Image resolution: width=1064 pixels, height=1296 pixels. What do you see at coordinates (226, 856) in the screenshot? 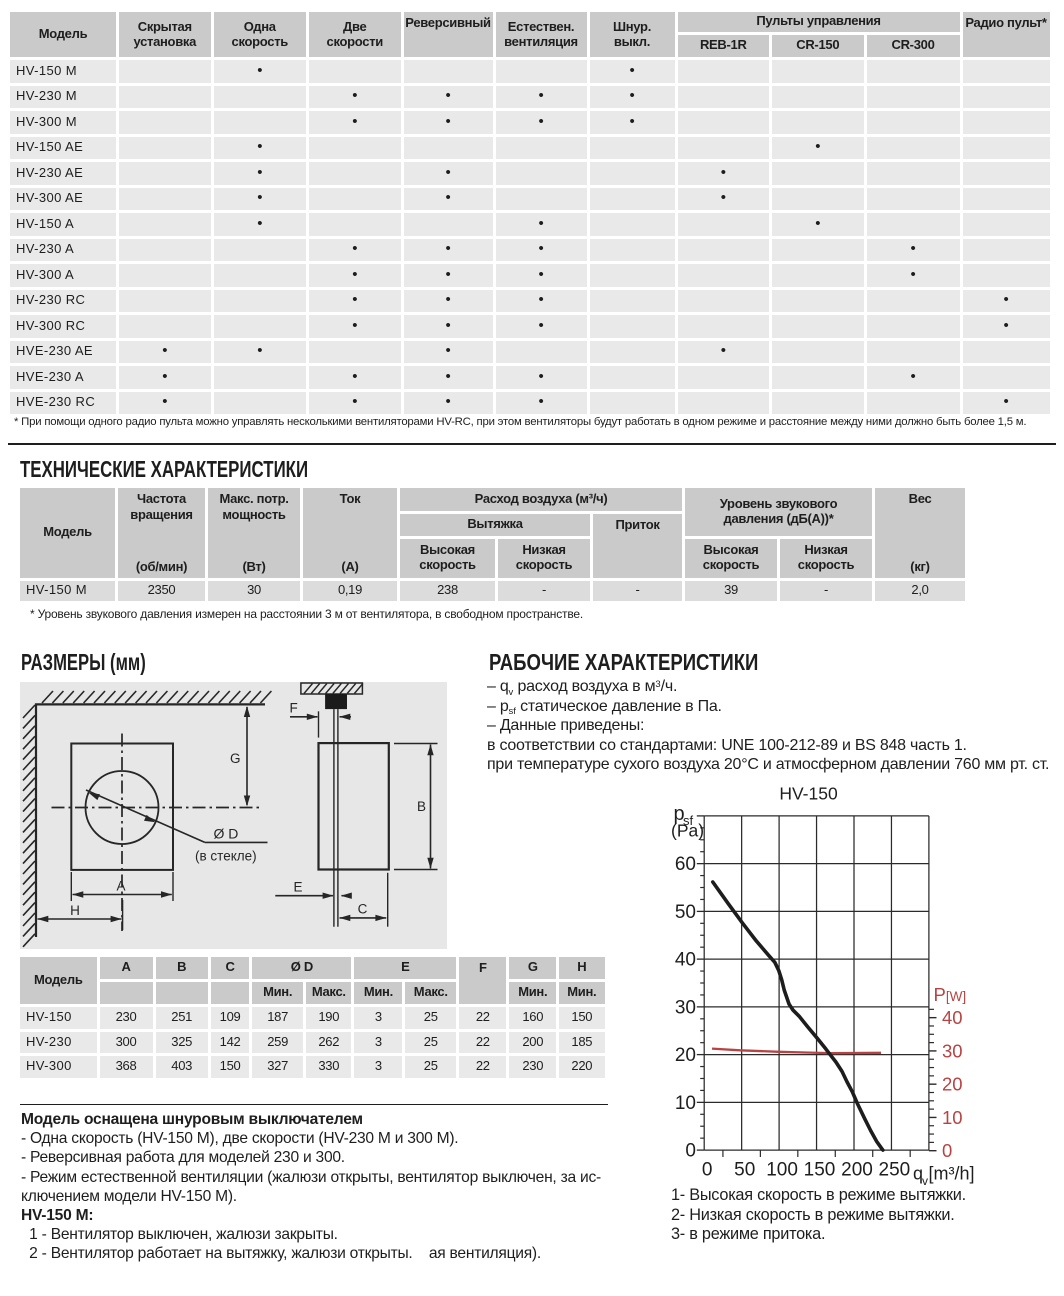
I see `svg-text: (в стекле)` at bounding box center [226, 856].